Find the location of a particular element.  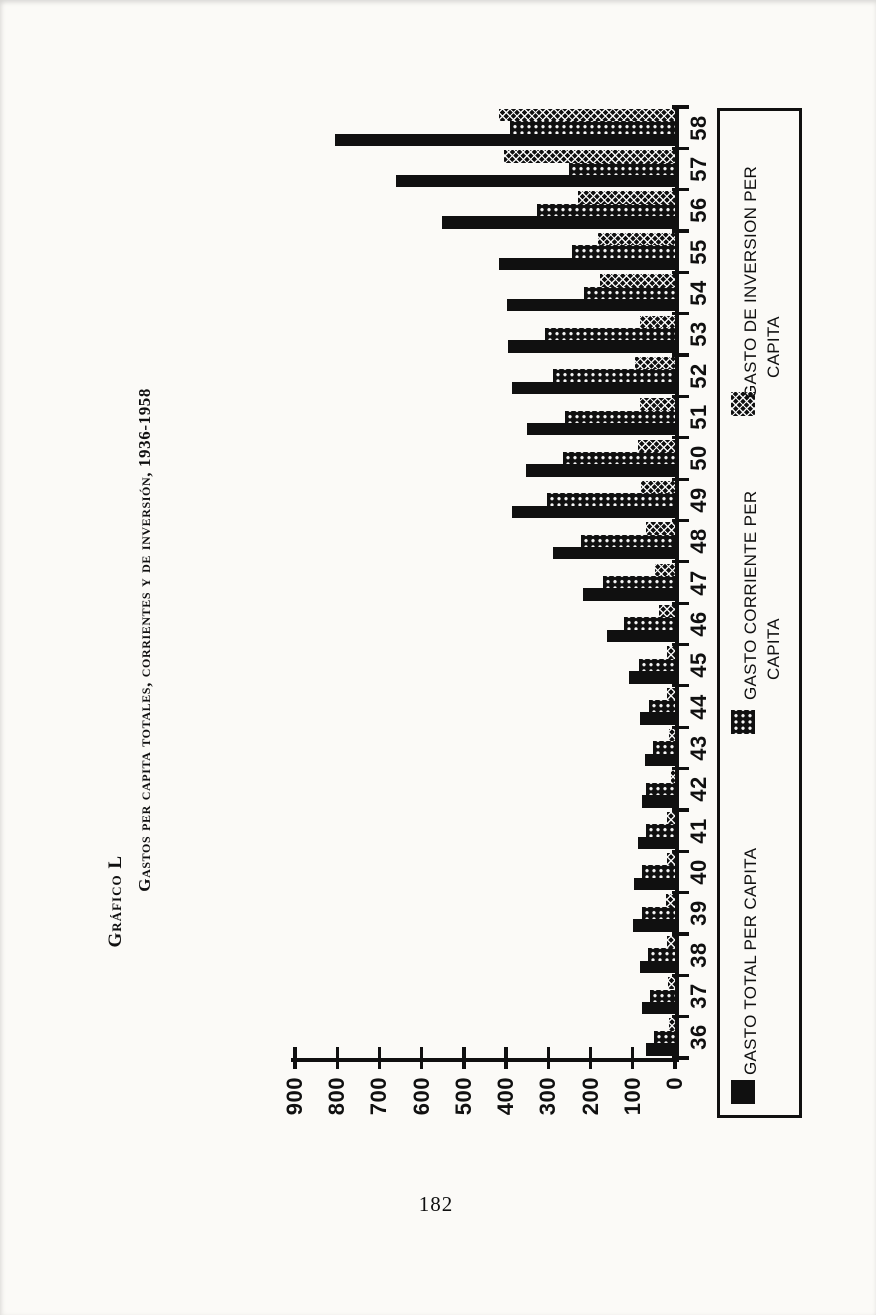

bar-inversion-1943 is located at coordinates (672, 735).